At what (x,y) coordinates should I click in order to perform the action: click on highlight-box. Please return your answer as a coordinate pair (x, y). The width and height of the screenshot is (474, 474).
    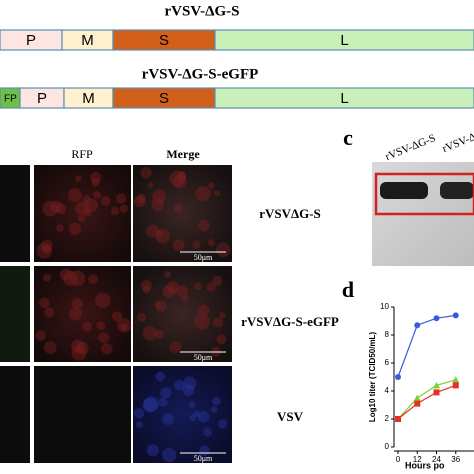
    Looking at the image, I should click on (424, 194).